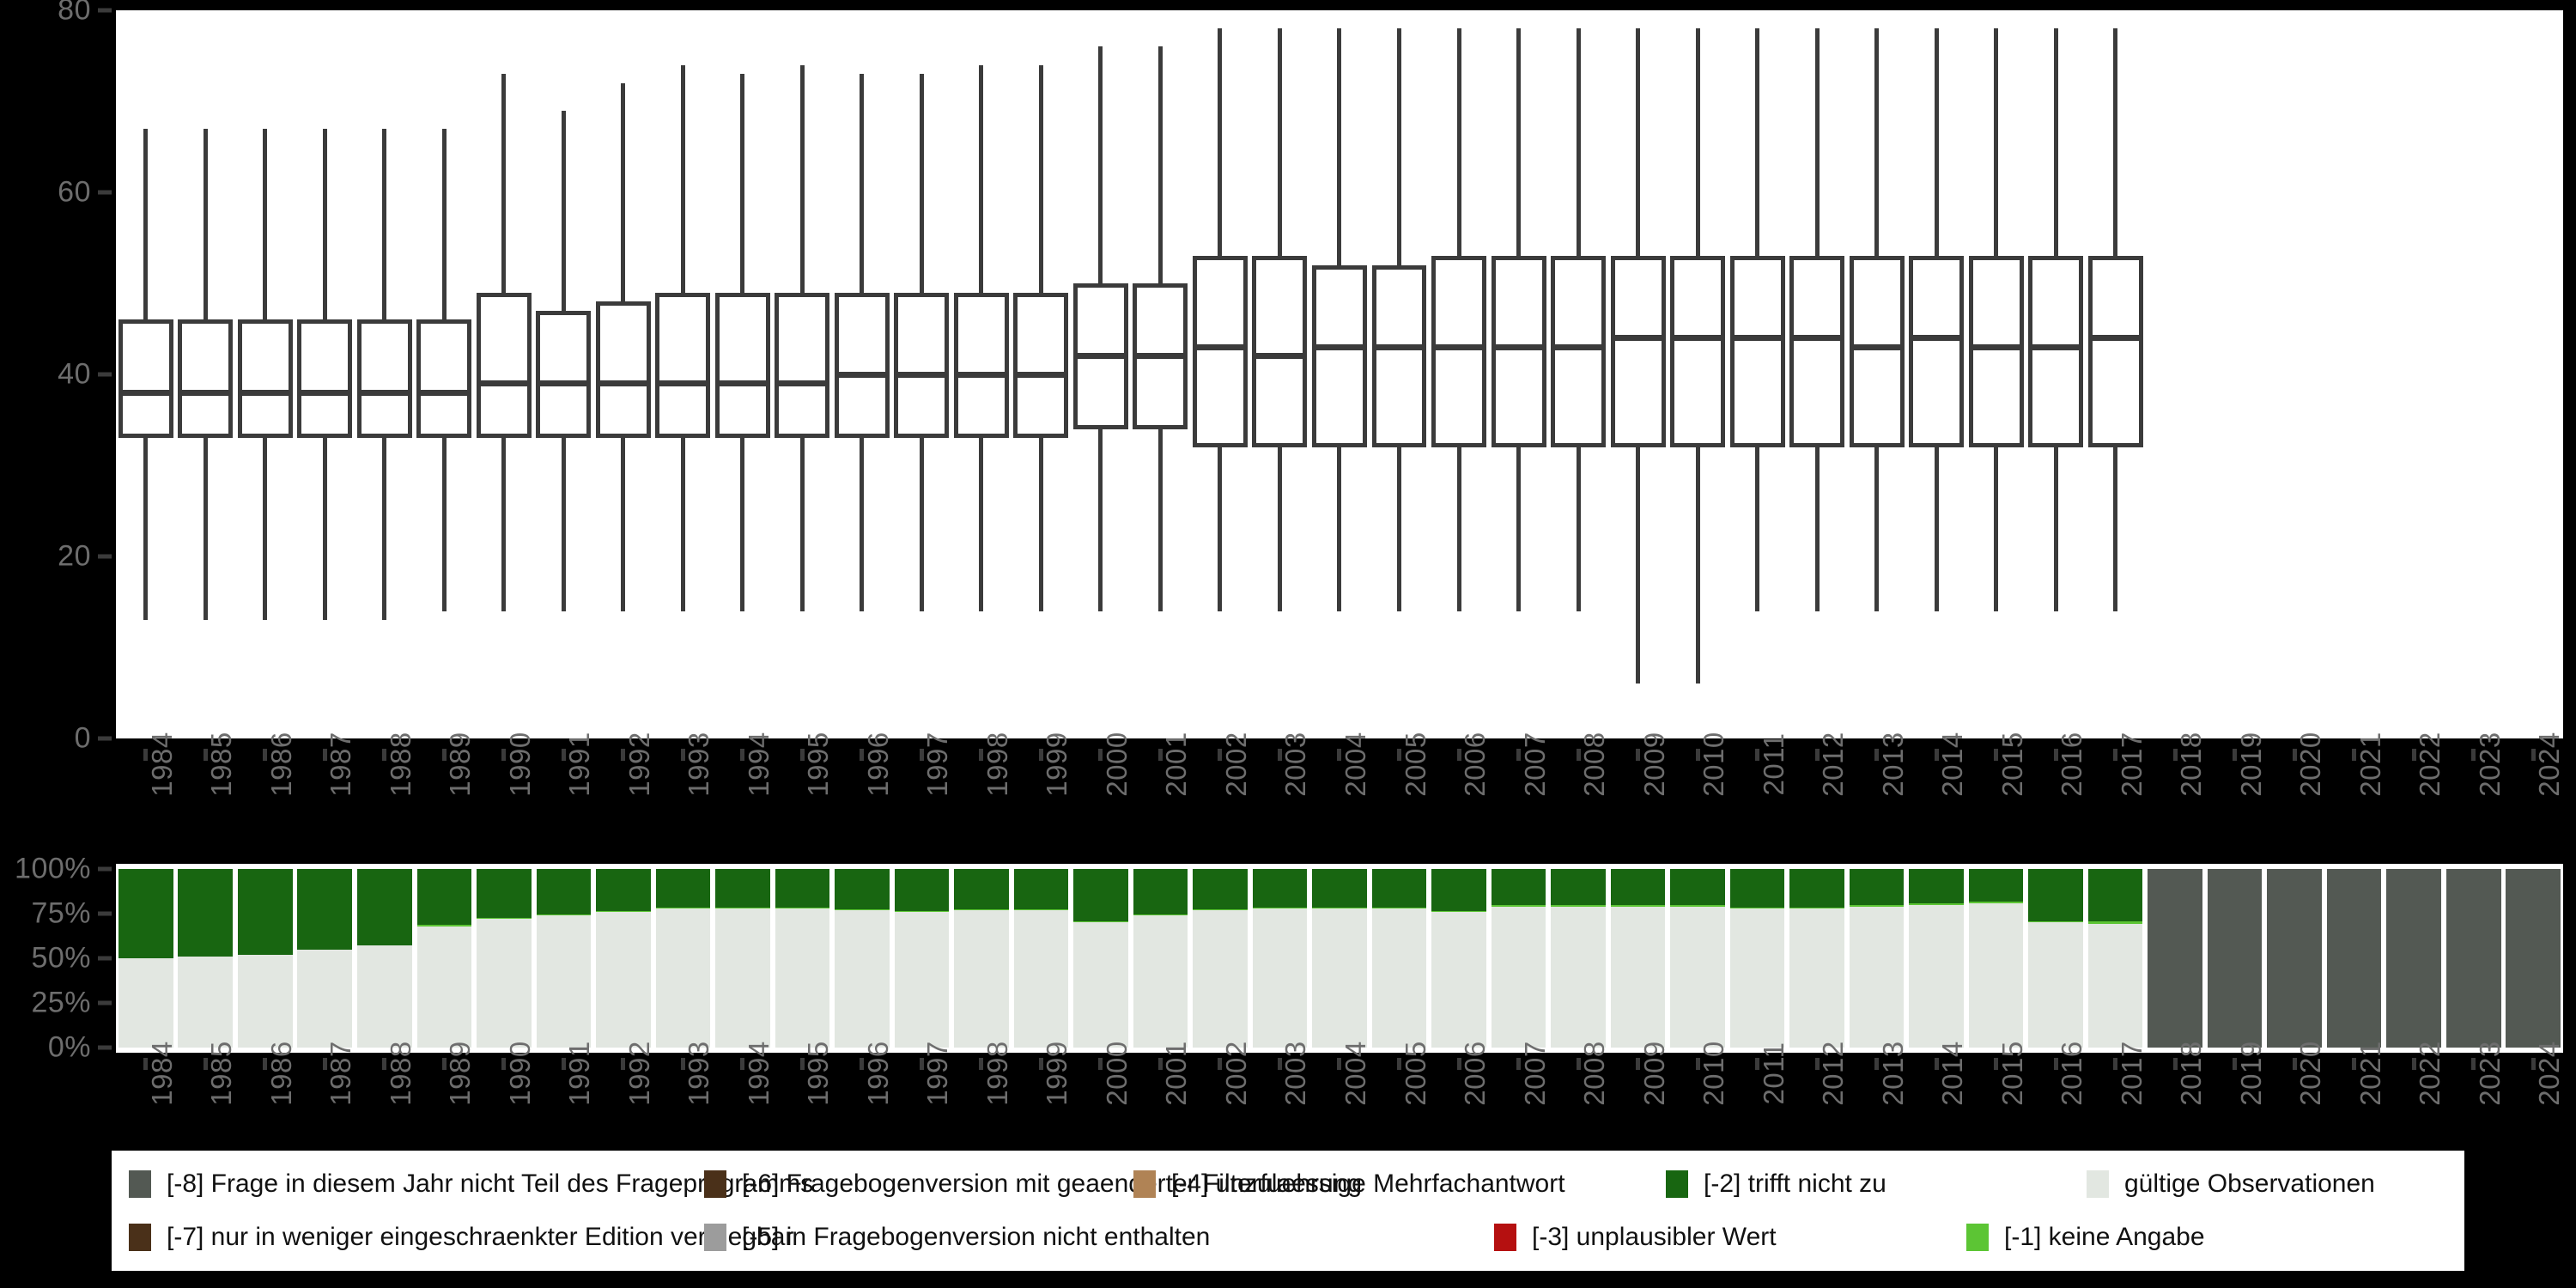 The width and height of the screenshot is (2576, 1288). I want to click on legend-label: gültige Observationen, so click(2250, 1184).